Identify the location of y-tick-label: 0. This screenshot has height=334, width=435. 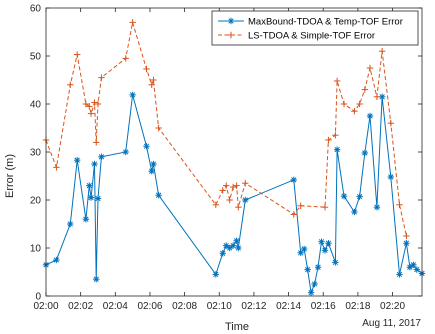
(38, 297).